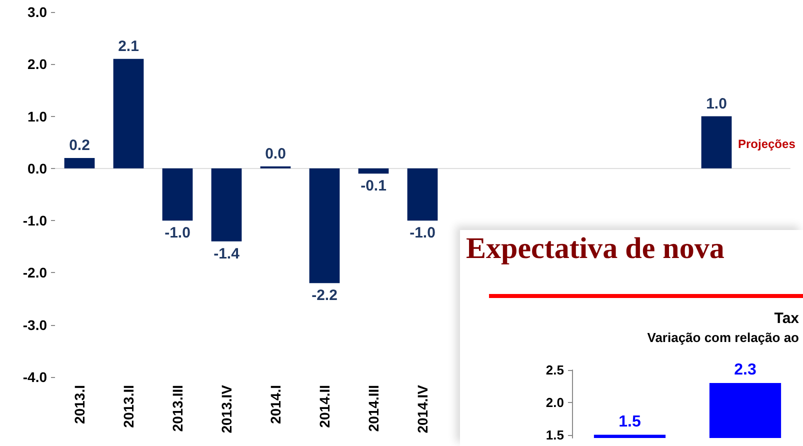  What do you see at coordinates (629, 421) in the screenshot?
I see `data-label: 1.5` at bounding box center [629, 421].